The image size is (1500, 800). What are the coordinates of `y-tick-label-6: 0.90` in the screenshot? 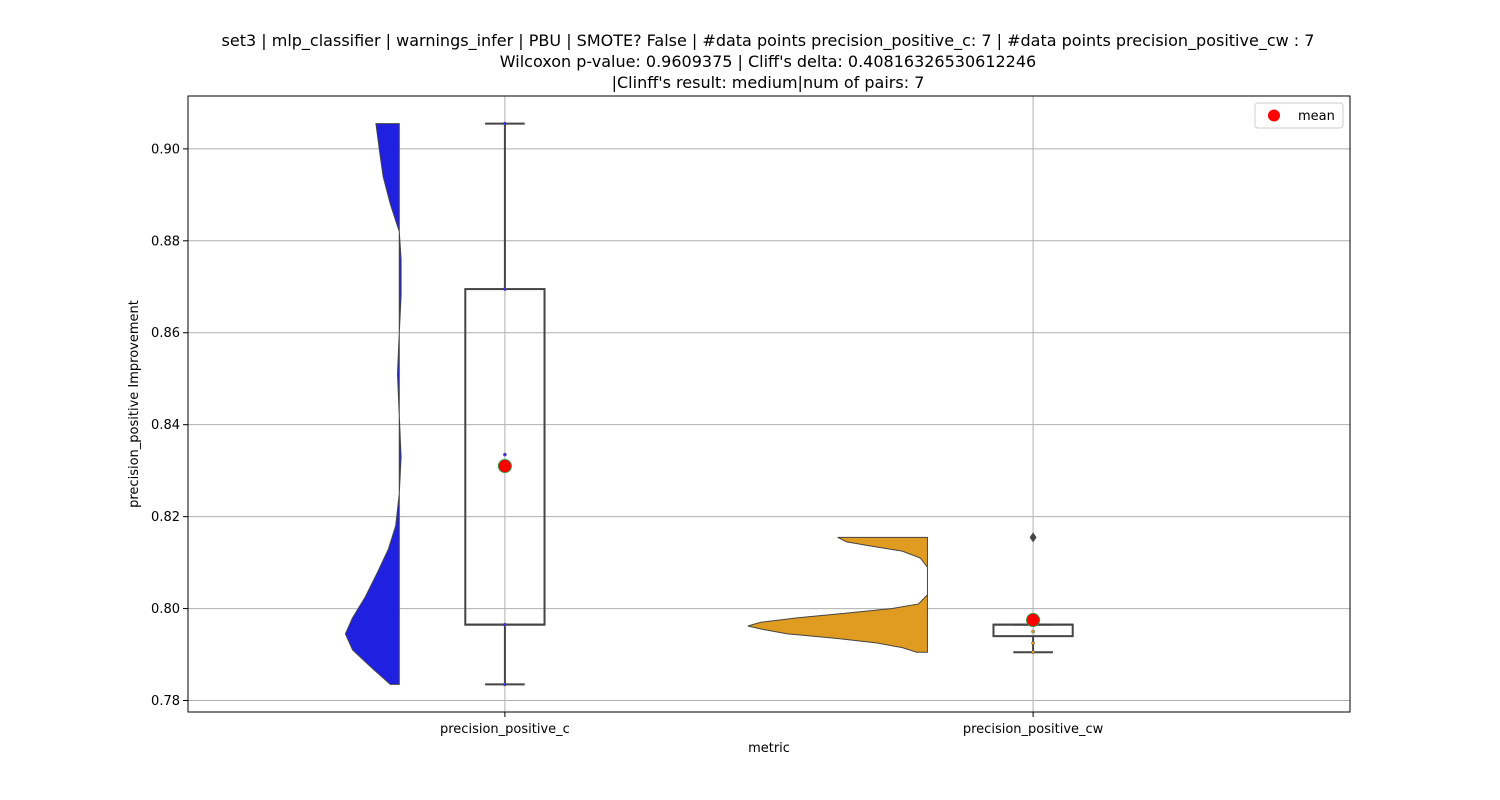 It's located at (165, 149).